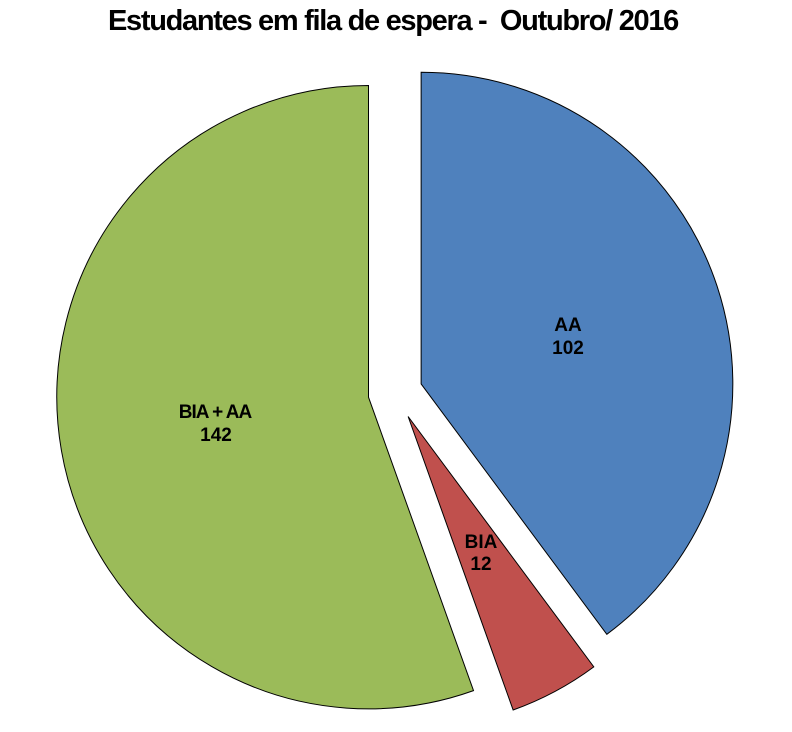  I want to click on svg-text: 142, so click(216, 435).